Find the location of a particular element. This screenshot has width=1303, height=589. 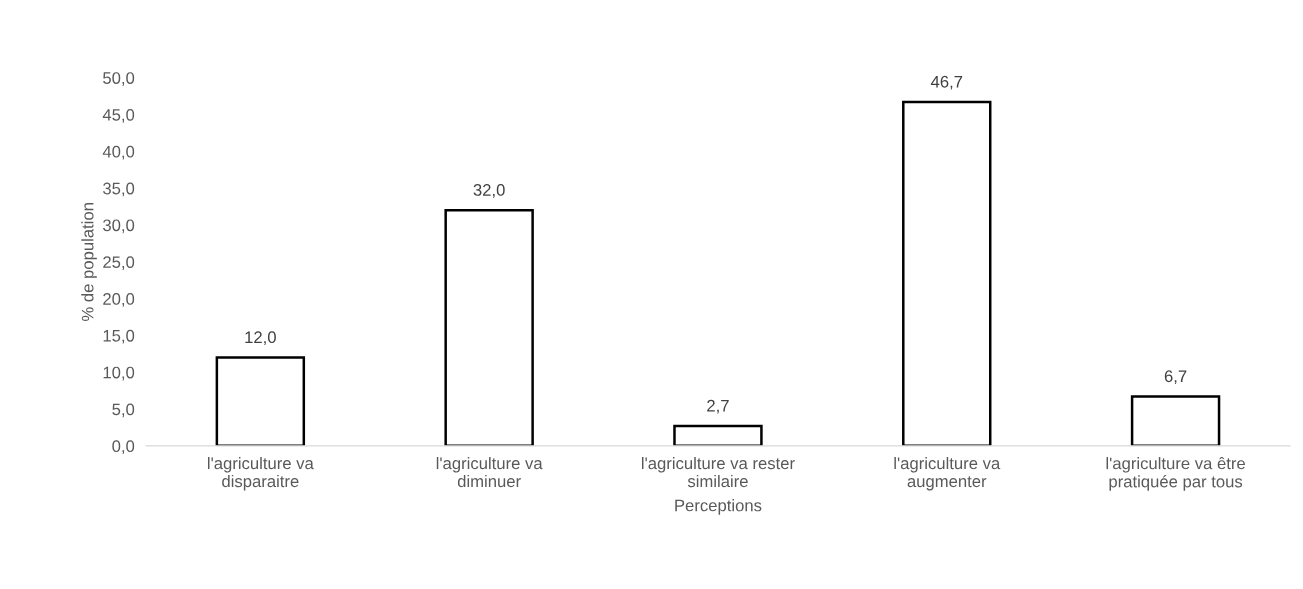

y-tick-label: 10,0 is located at coordinates (119, 373).